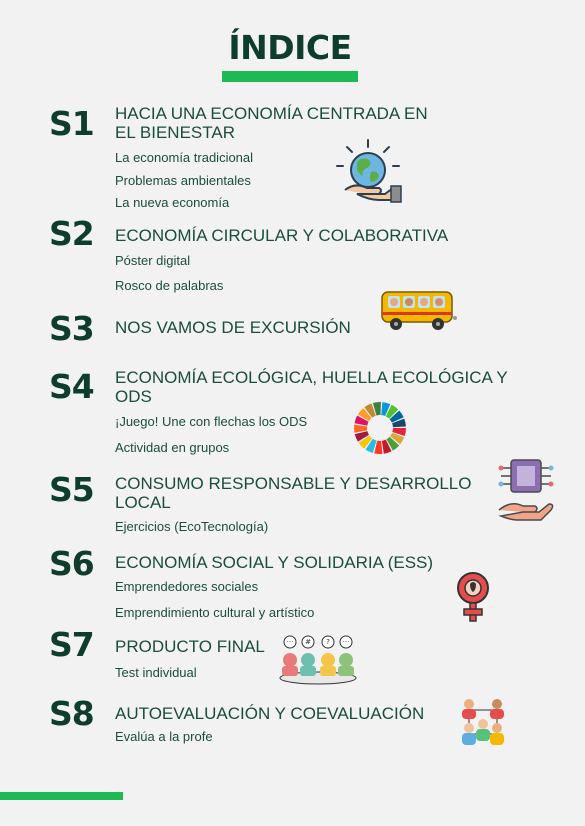  Describe the element at coordinates (190, 646) in the screenshot. I see `section-heading-s7: PRODUCTO FINAL` at that location.